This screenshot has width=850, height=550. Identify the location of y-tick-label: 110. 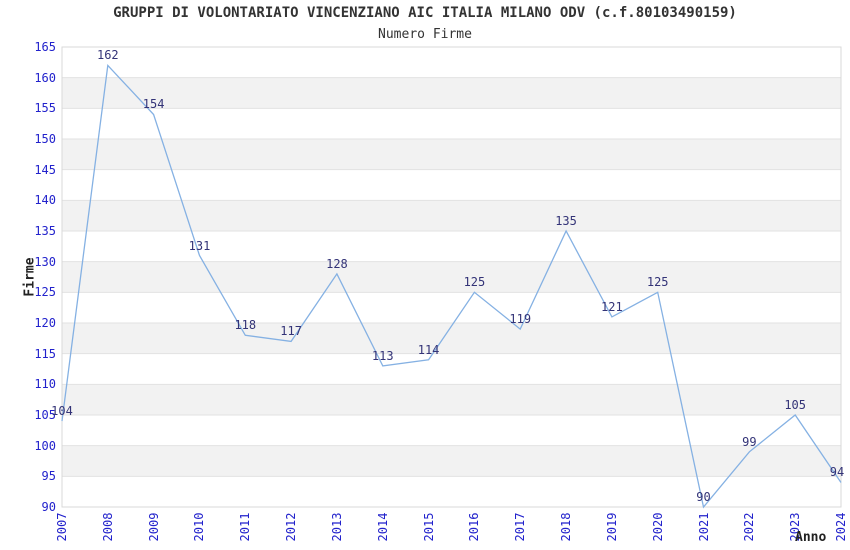
(45, 384).